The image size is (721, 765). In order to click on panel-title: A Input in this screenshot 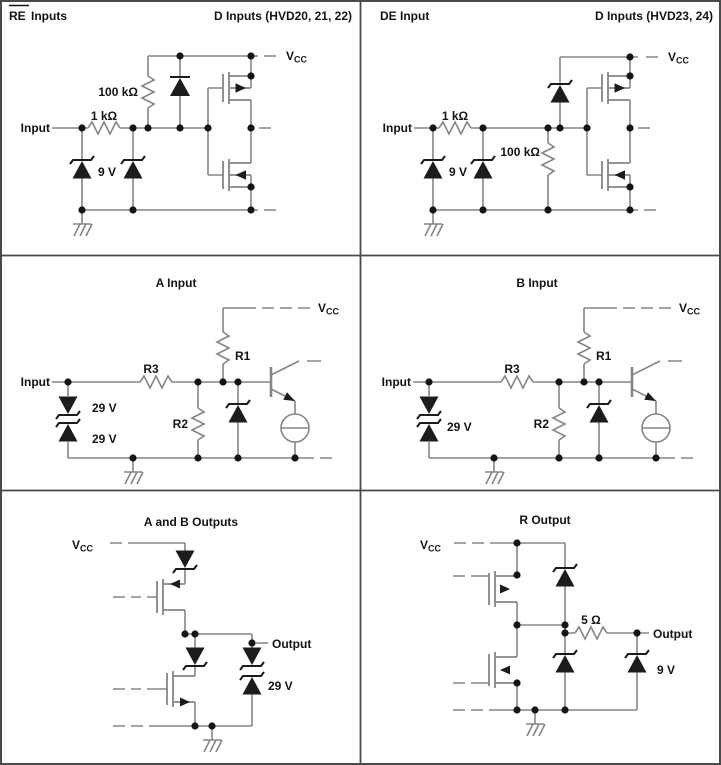, I will do `click(176, 283)`.